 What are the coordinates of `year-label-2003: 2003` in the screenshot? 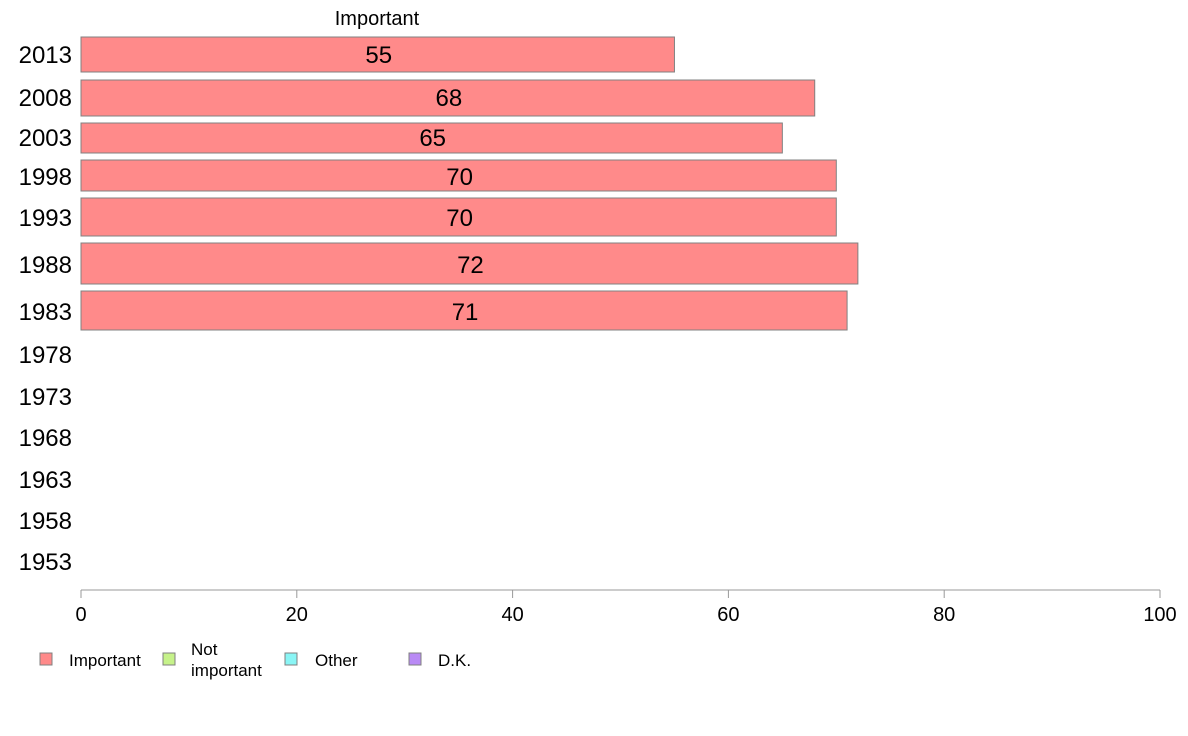 It's located at (45, 138).